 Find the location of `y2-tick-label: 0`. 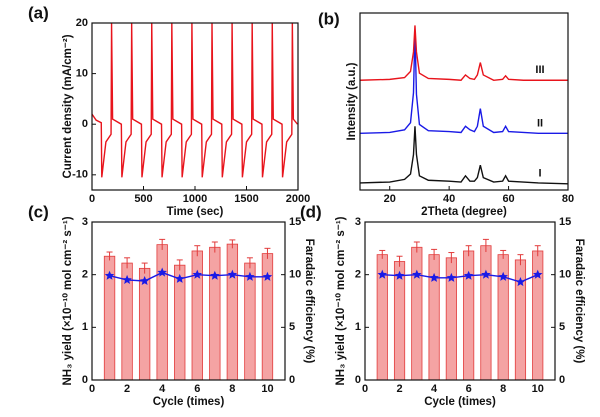

y2-tick-label: 0 is located at coordinates (292, 380).